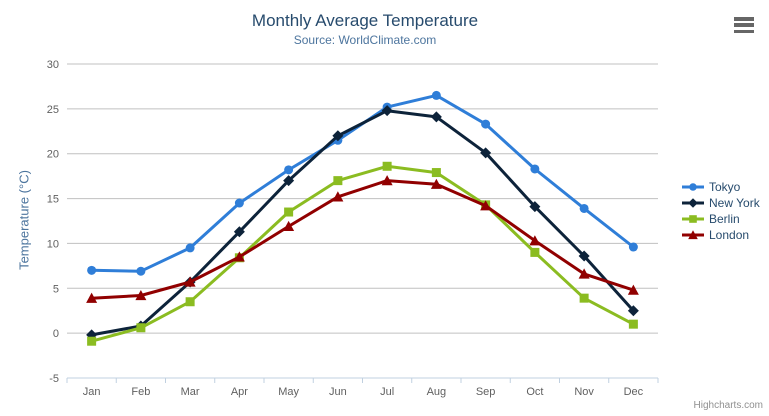 This screenshot has height=416, width=769. I want to click on svg-text: May, so click(288, 392).